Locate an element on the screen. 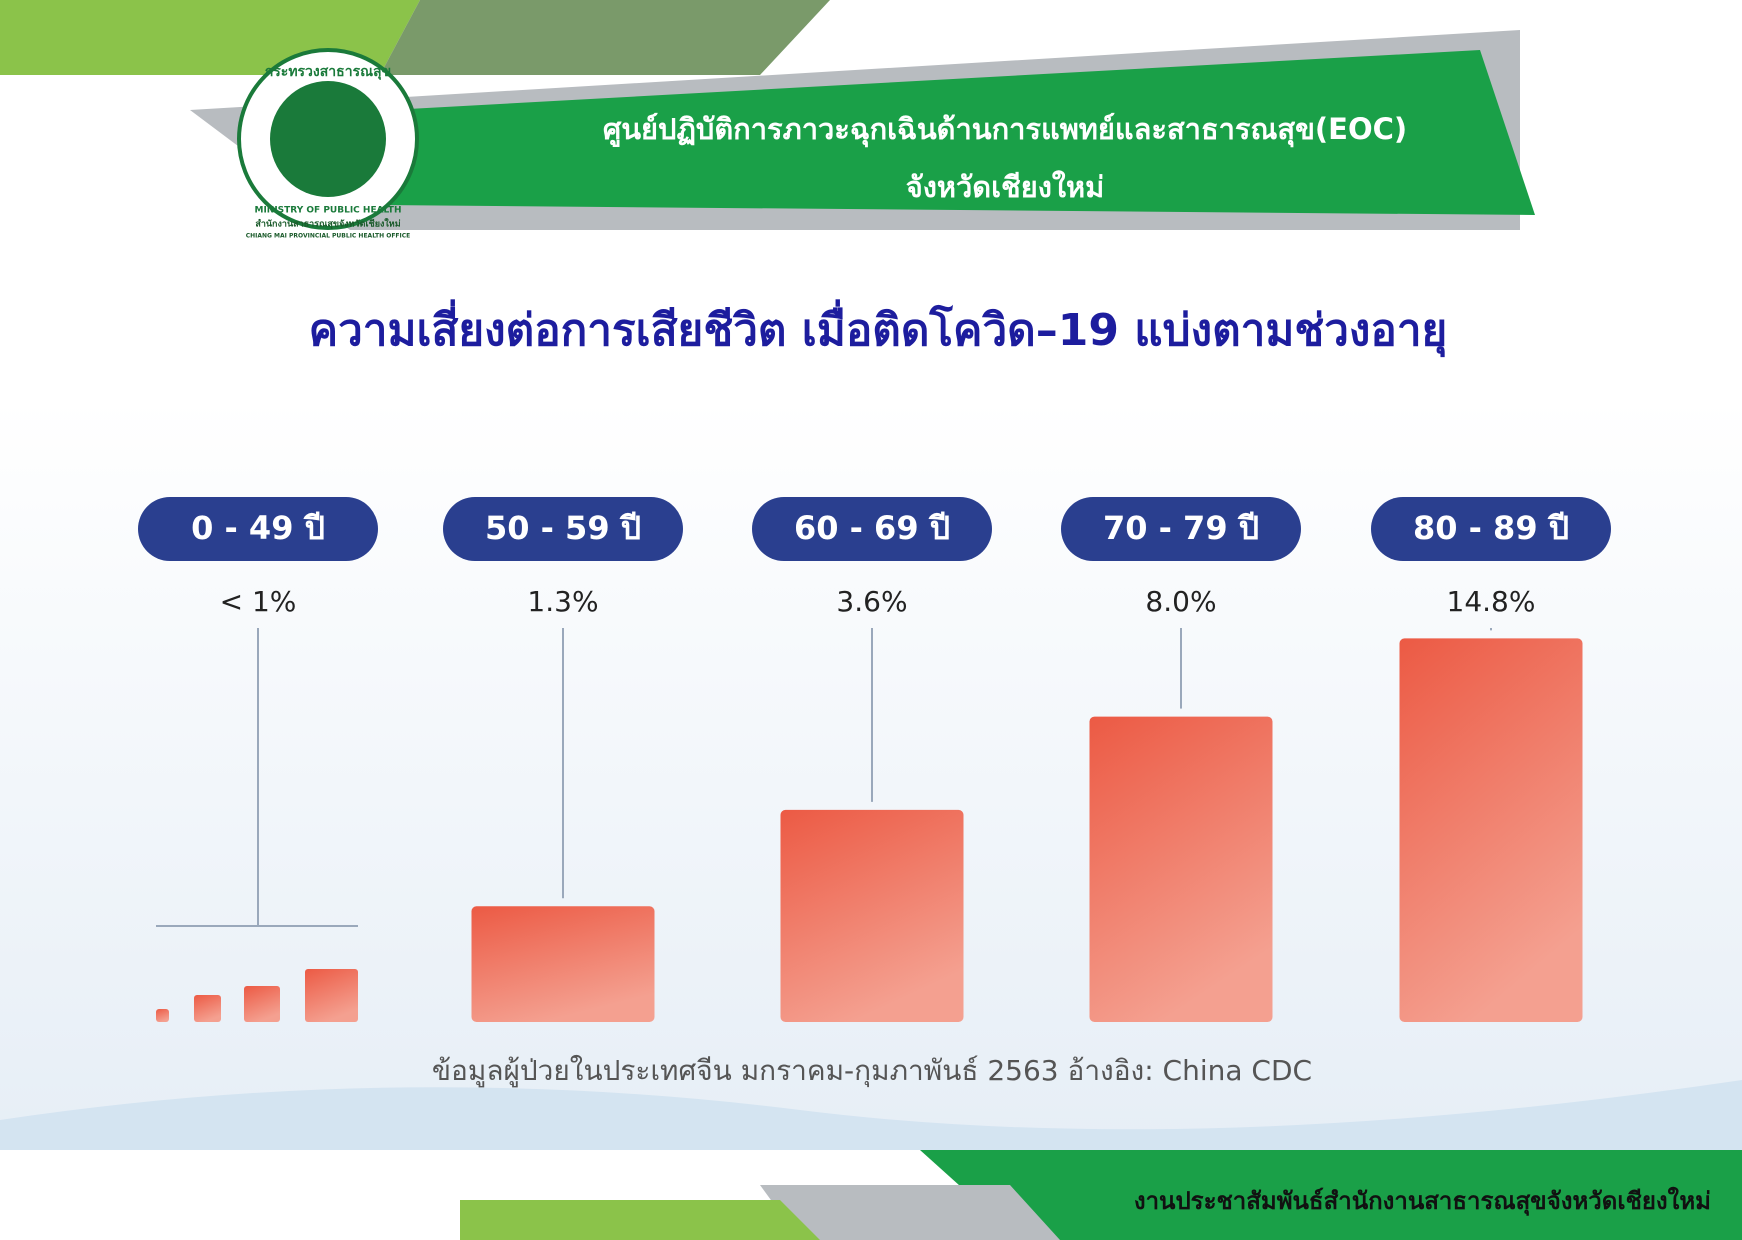 The image size is (1742, 1240). category-label: 80 - 89 ปี is located at coordinates (1491, 528).